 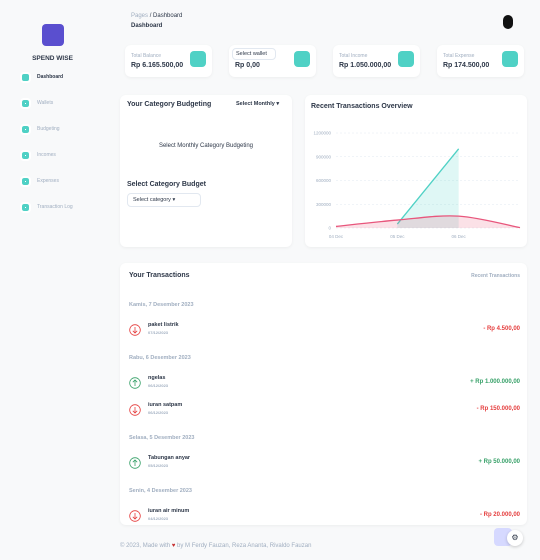 I want to click on tx-text: paket listrik 07/12/2023, so click(x=163, y=328).